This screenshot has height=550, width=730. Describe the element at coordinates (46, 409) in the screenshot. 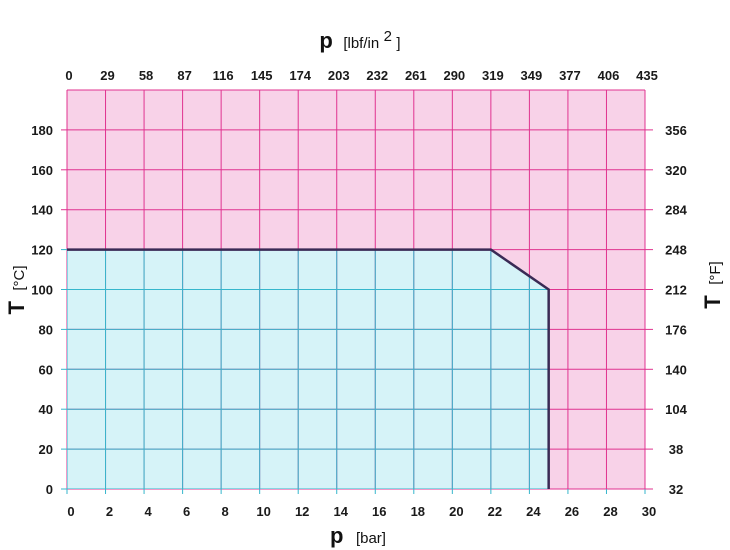

I see `left-tick-label: 40` at that location.